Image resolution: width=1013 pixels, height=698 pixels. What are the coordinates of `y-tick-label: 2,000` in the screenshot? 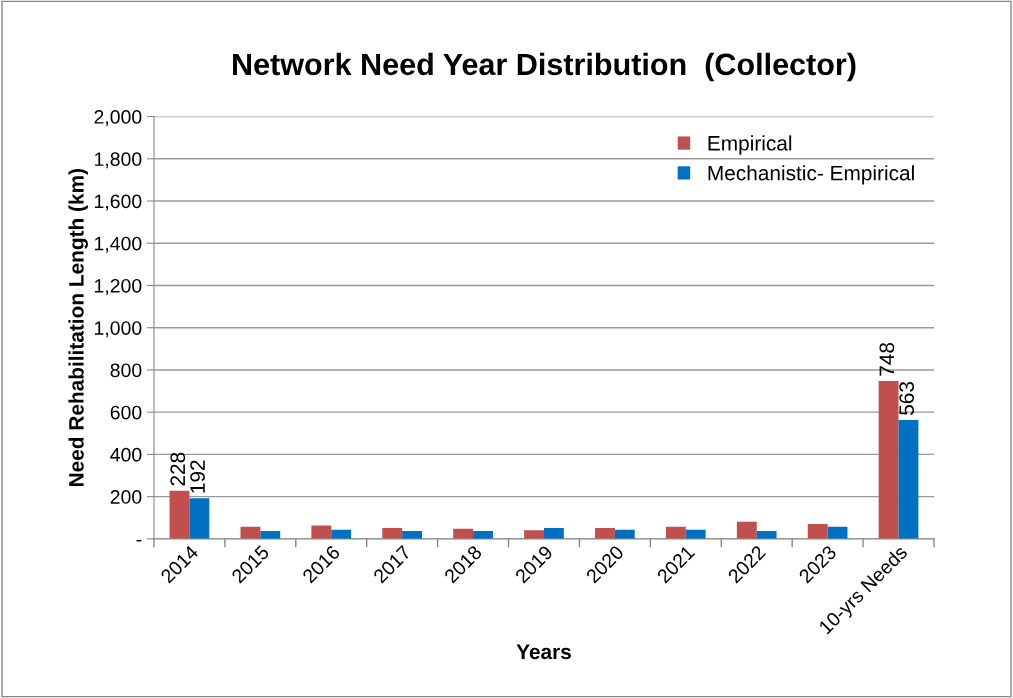 It's located at (118, 118).